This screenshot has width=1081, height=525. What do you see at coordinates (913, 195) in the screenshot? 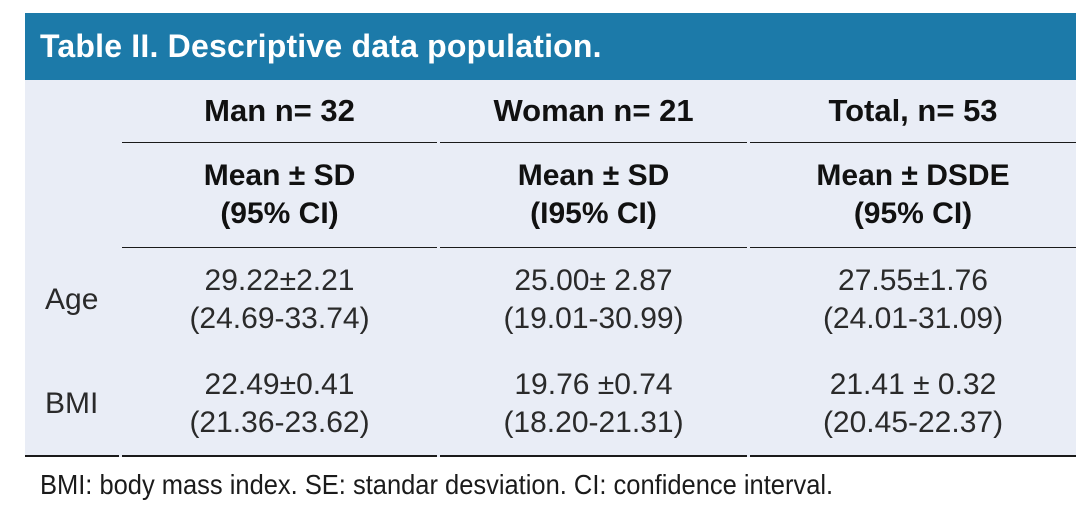
I see `subheader-total: Mean ± DSDE (95% CI)` at bounding box center [913, 195].